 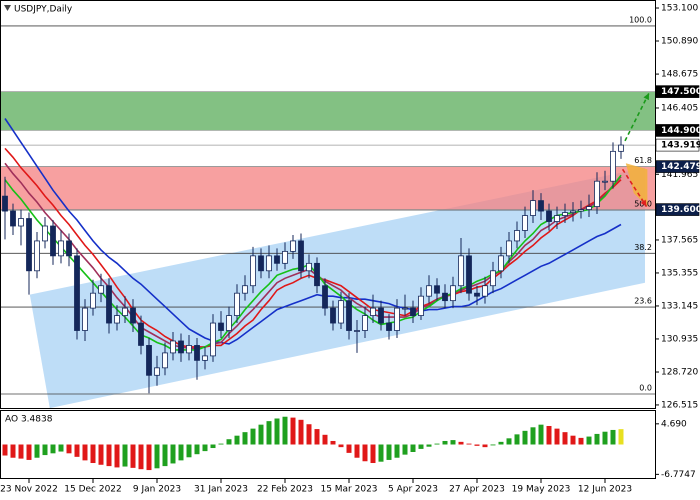 I want to click on level-label: 144.900, so click(x=680, y=131).